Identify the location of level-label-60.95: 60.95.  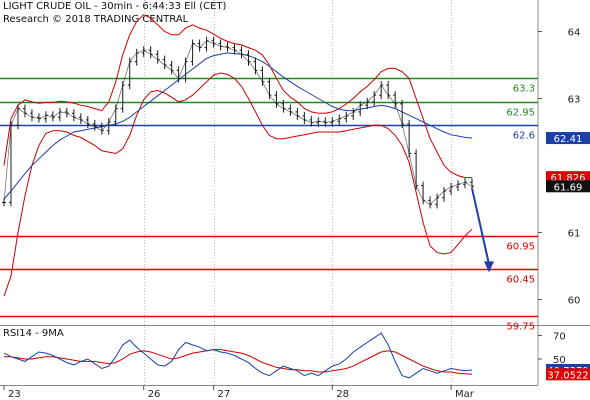
(520, 247).